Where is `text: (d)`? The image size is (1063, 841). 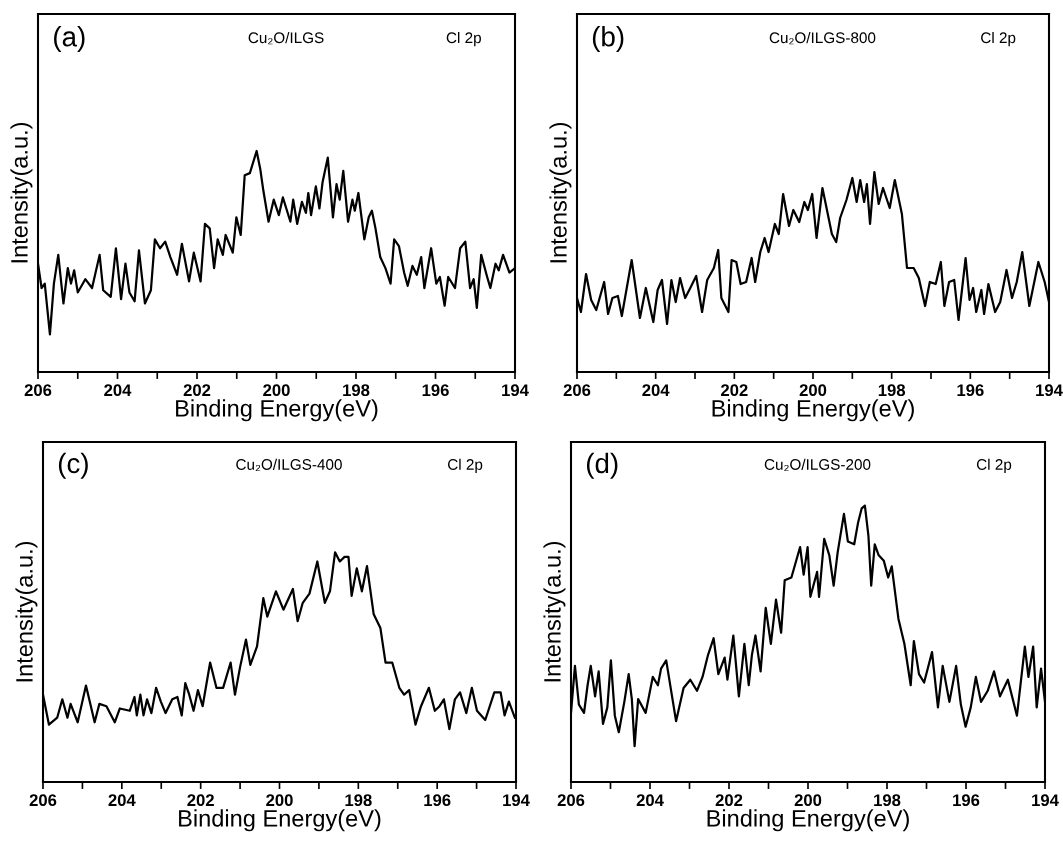
text: (d) is located at coordinates (602, 465).